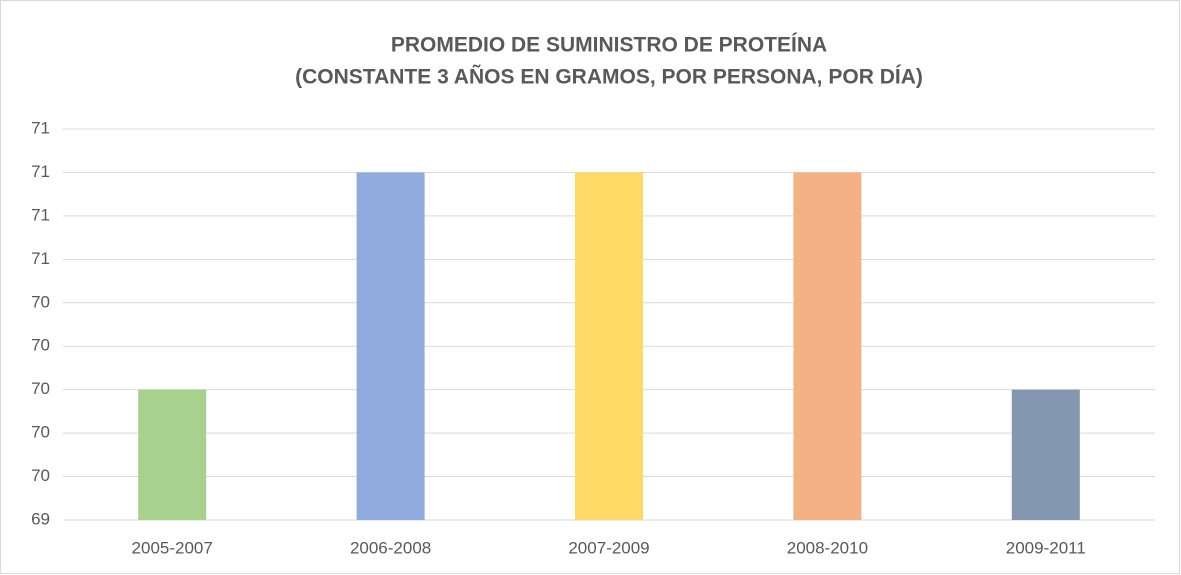 This screenshot has height=575, width=1181. What do you see at coordinates (608, 547) in the screenshot?
I see `x-tick-label: 2007-2009` at bounding box center [608, 547].